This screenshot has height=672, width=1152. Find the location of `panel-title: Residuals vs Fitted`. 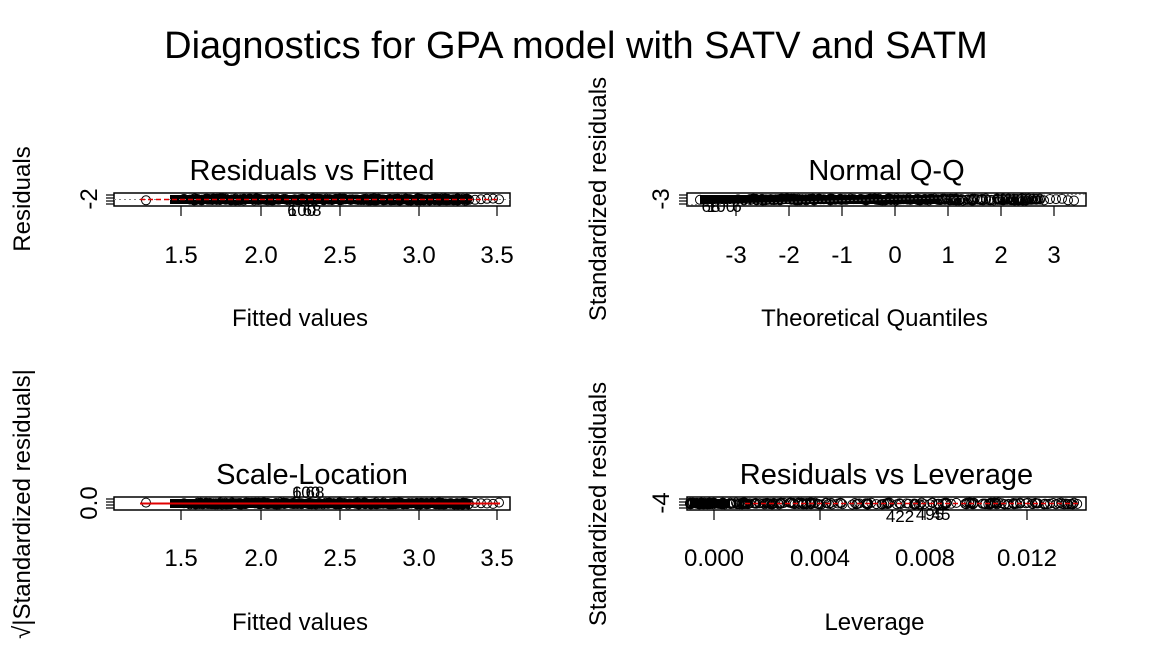

panel-title: Residuals vs Fitted is located at coordinates (312, 171).